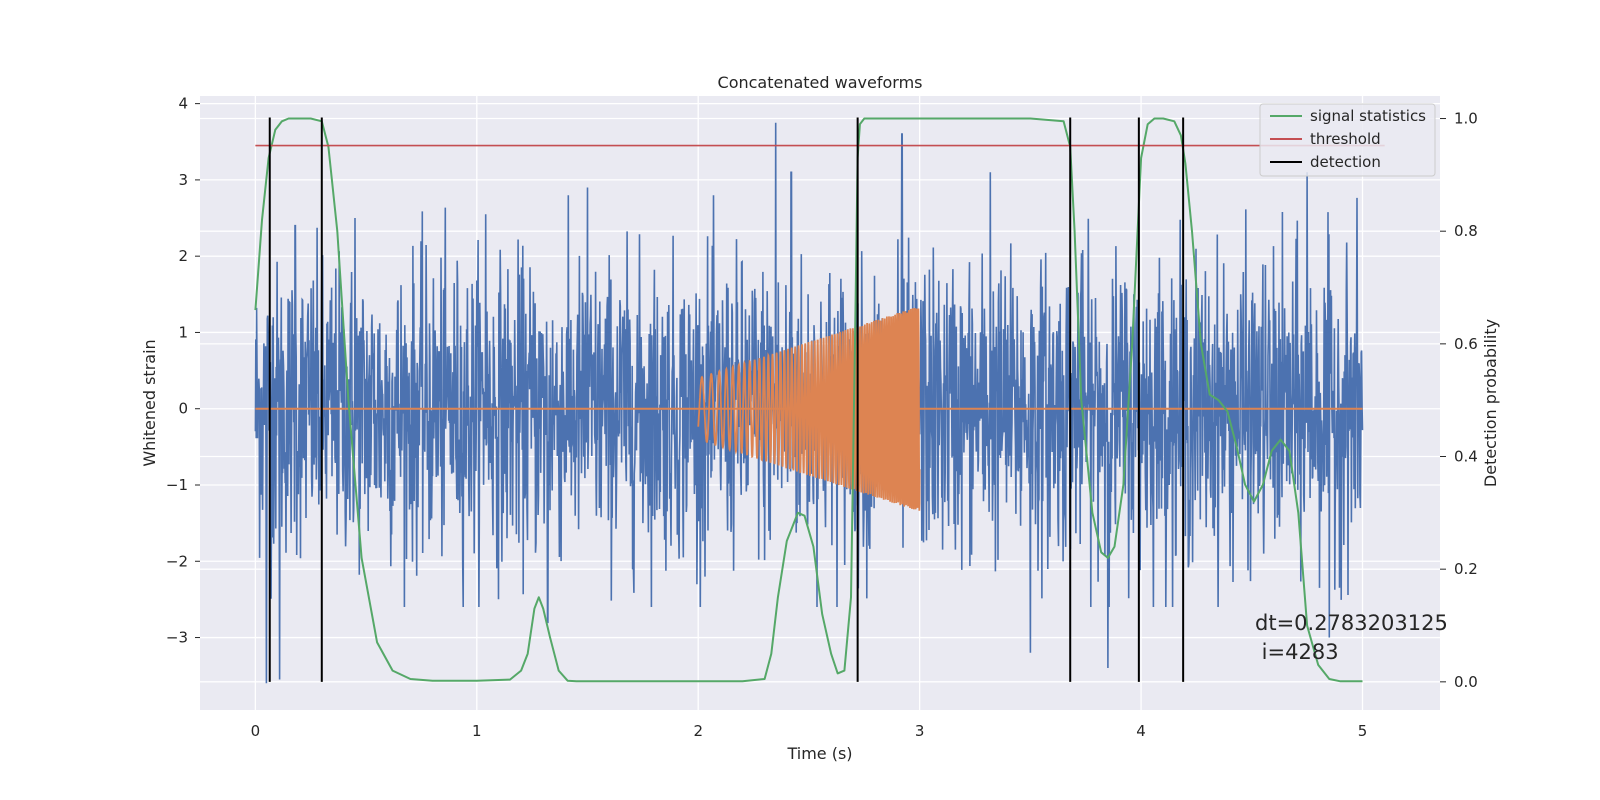 The height and width of the screenshot is (800, 1600). I want to click on x-tick-label: 4, so click(1141, 731).